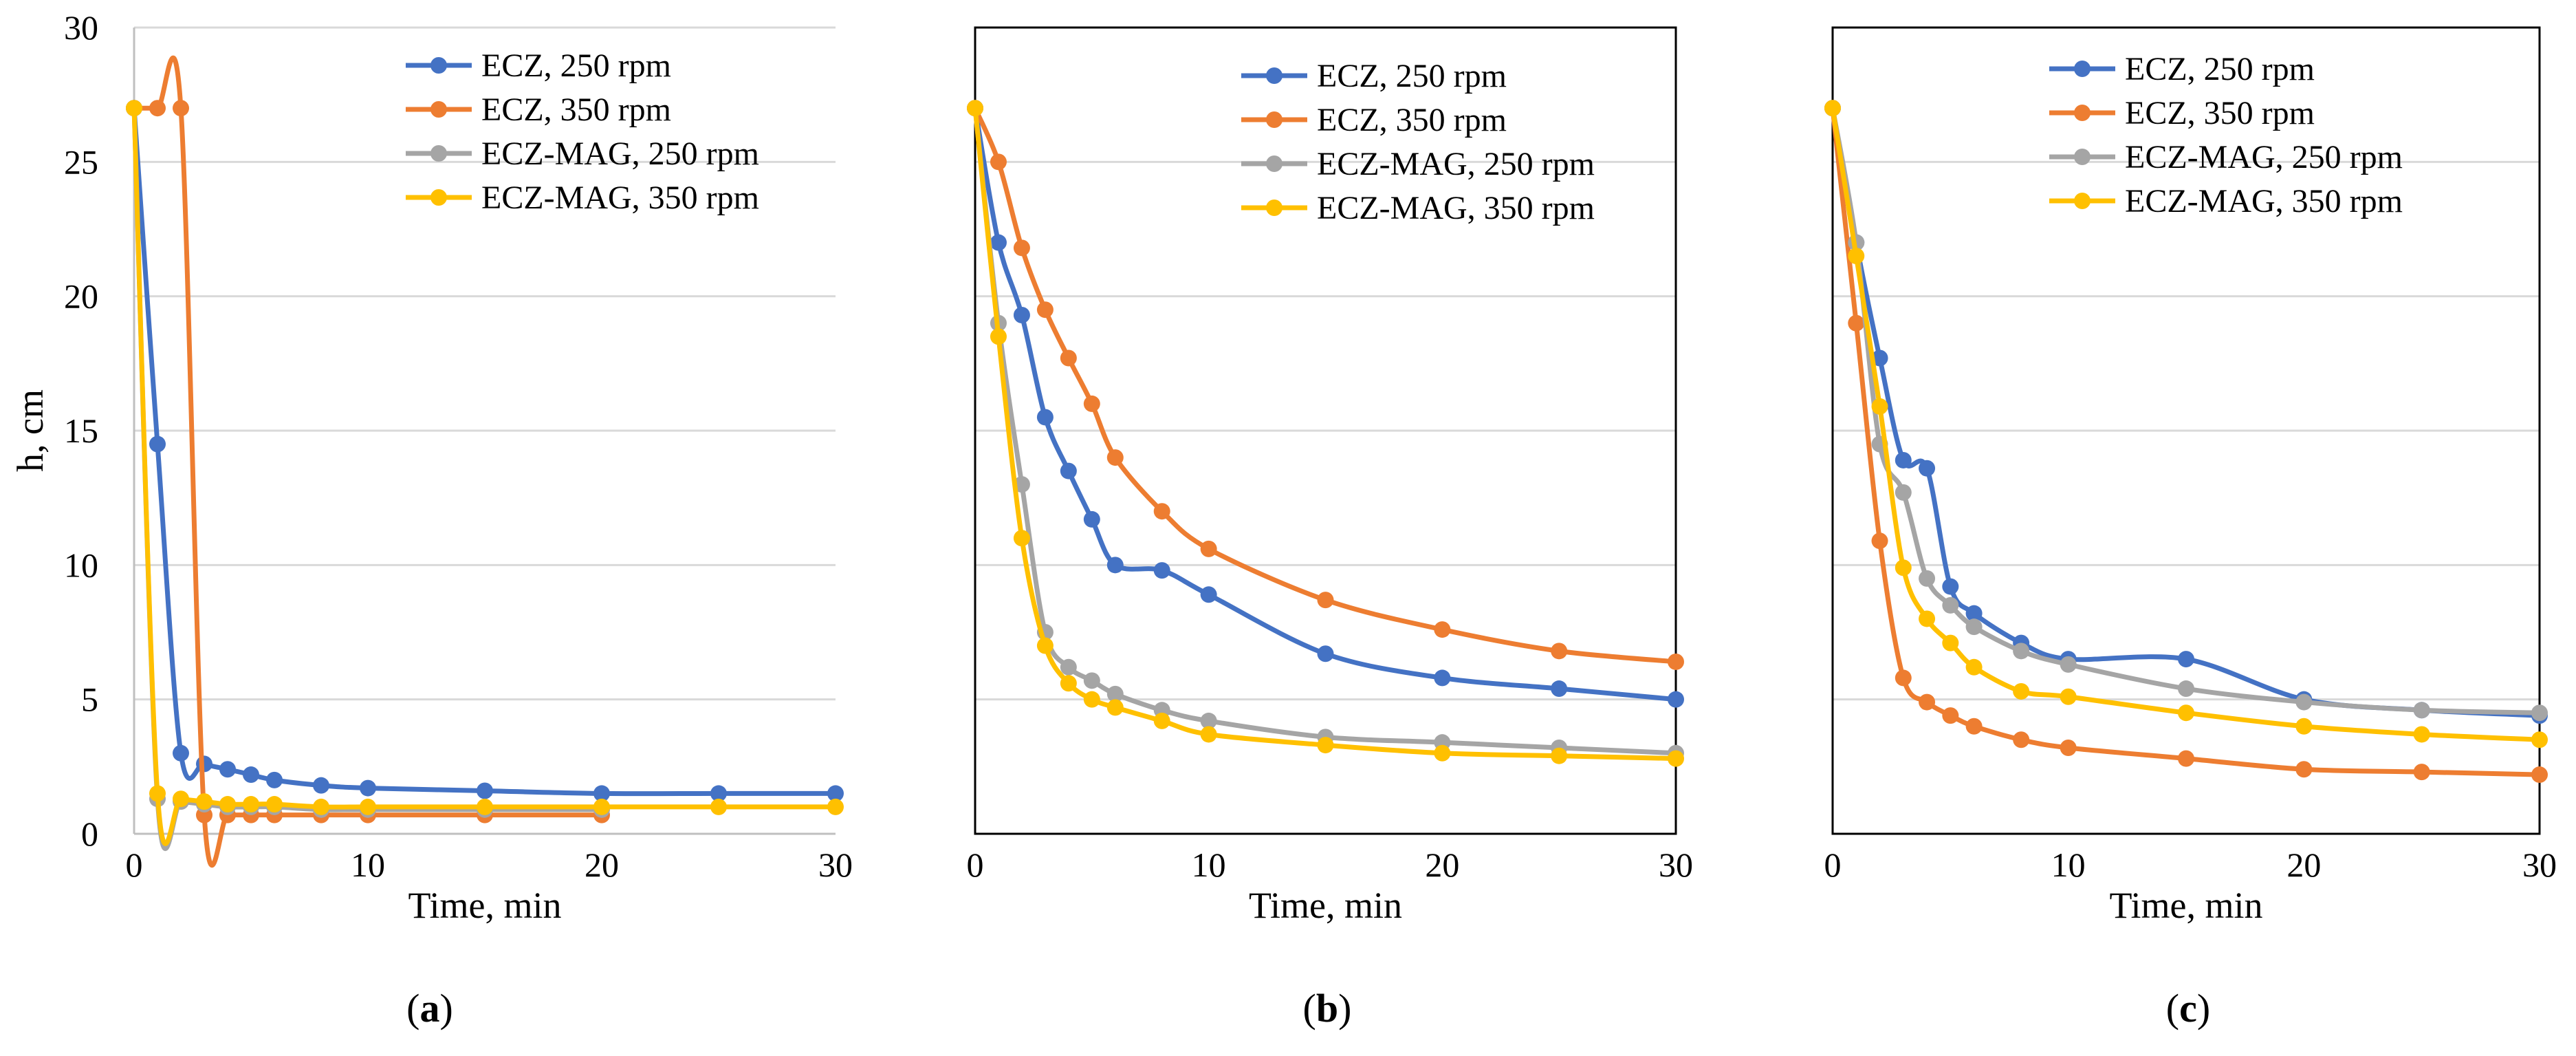  Describe the element at coordinates (81, 161) in the screenshot. I see `y-tick-label: 25` at that location.